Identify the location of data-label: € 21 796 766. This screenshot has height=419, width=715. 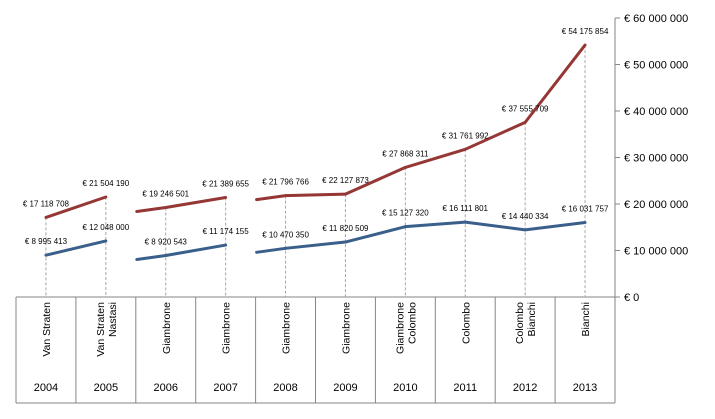
(285, 182).